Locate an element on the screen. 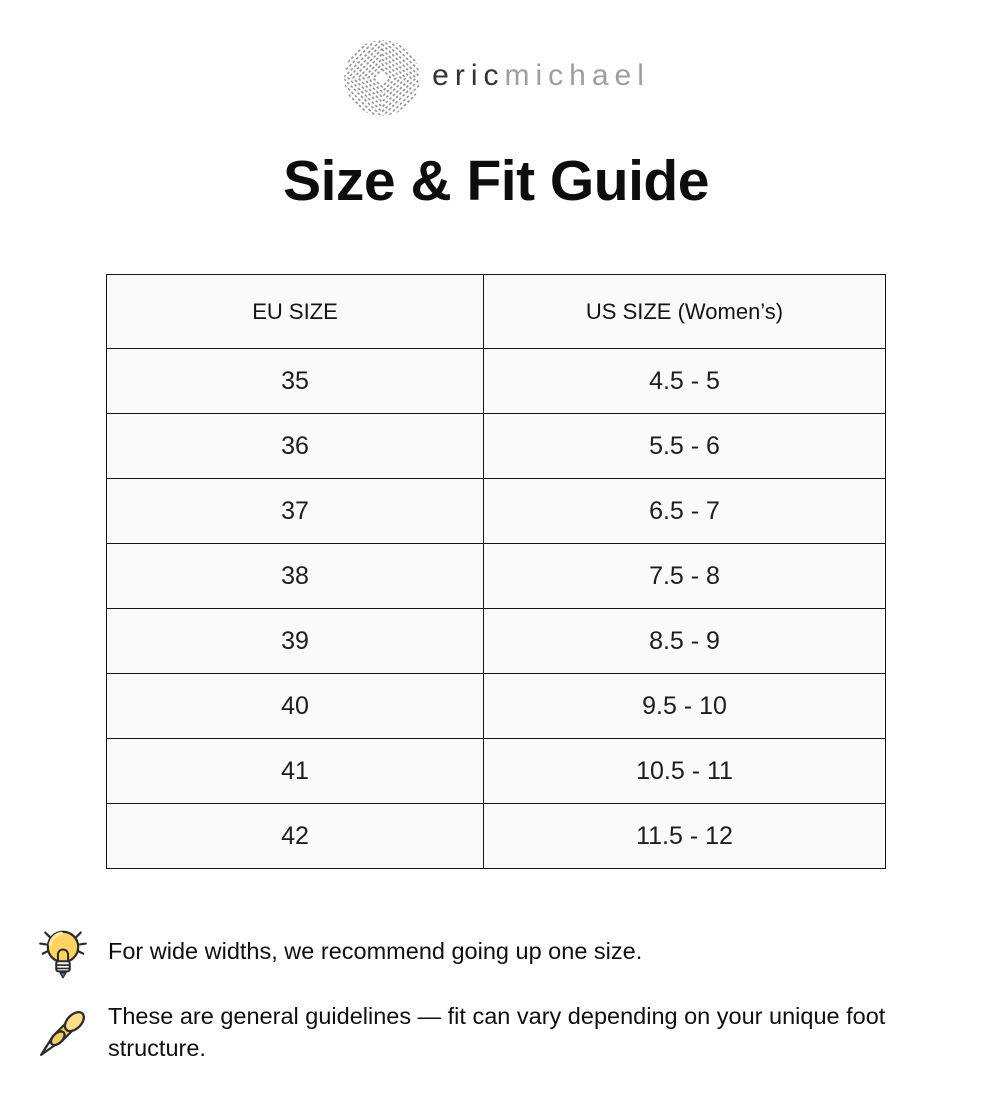 Image resolution: width=992 pixels, height=1100 pixels. us-size-cell: 10.5 - 11 is located at coordinates (684, 771).